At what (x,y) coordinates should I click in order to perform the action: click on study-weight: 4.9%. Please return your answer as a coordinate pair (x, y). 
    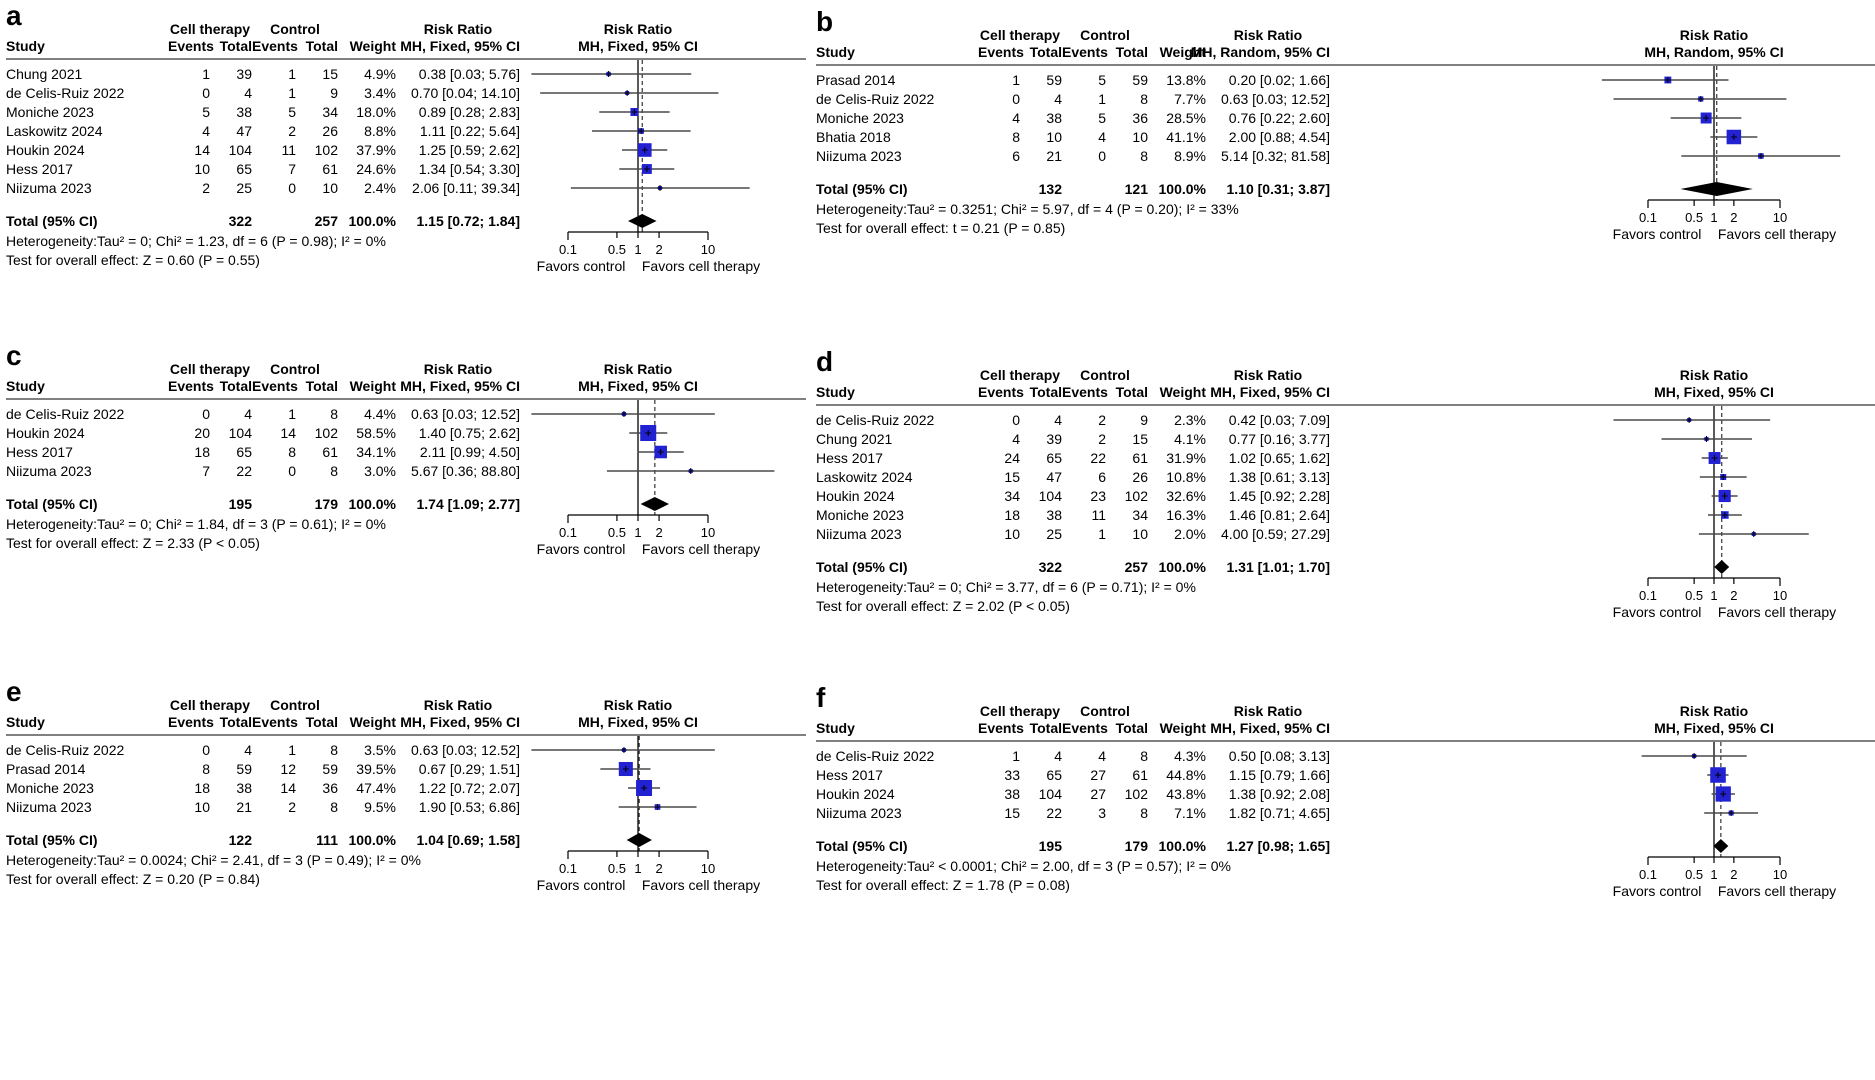
    Looking at the image, I should click on (380, 74).